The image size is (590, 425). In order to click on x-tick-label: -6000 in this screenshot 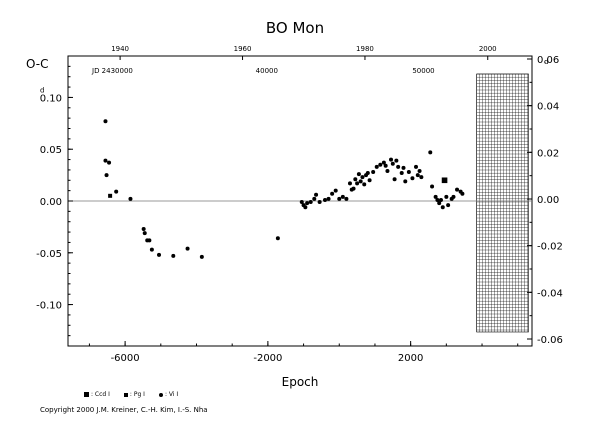, I will do `click(125, 358)`.